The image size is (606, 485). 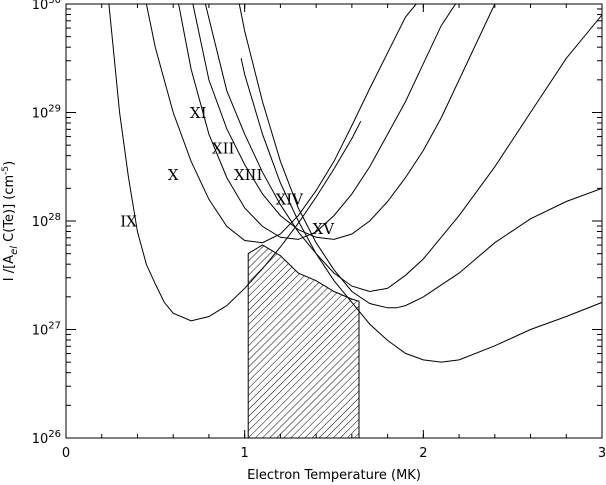 What do you see at coordinates (334, 475) in the screenshot?
I see `x-axis-label: Electron Temperature (MK)` at bounding box center [334, 475].